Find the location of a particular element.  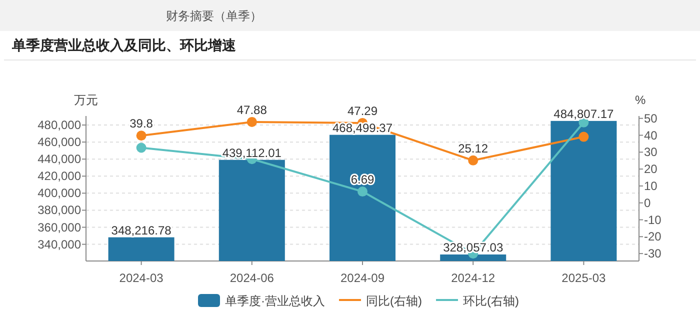

y-tick-label: 460,000 is located at coordinates (60, 142).